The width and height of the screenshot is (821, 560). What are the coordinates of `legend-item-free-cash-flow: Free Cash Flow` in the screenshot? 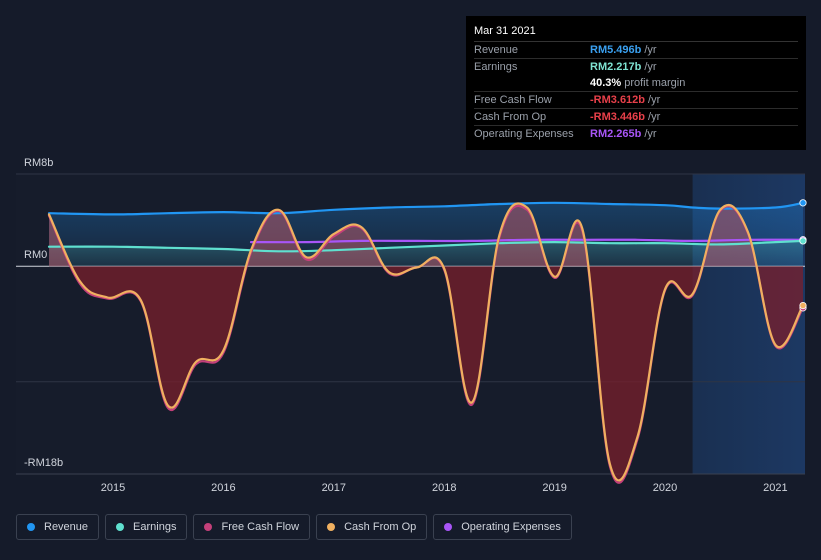 It's located at (252, 527).